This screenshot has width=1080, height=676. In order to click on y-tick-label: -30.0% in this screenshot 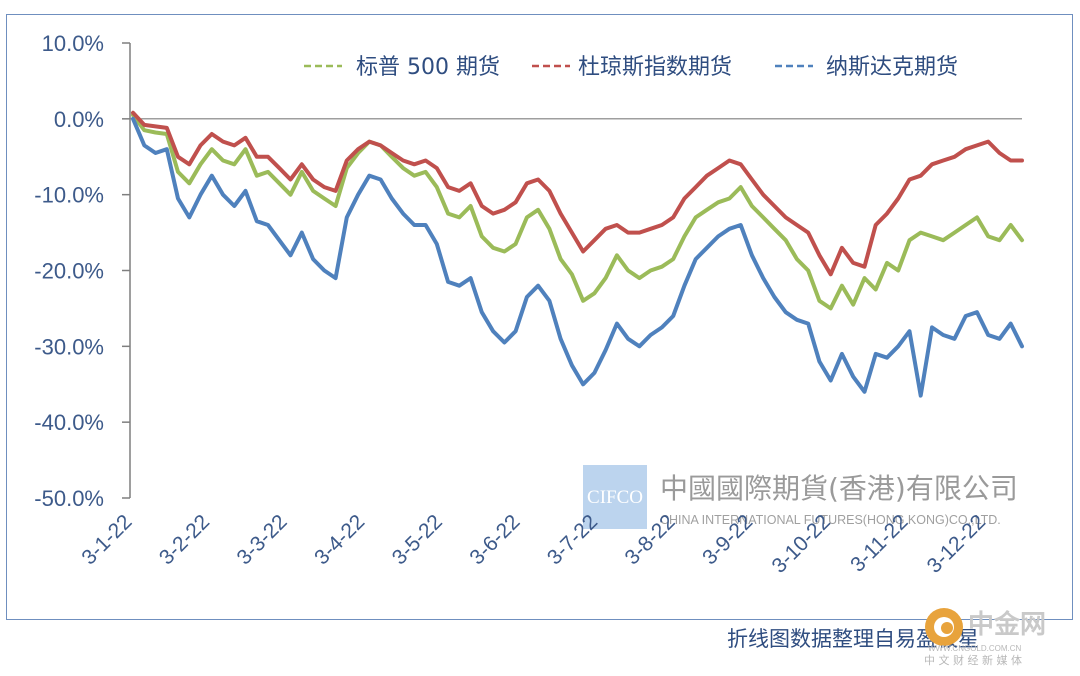, I will do `click(69, 346)`.